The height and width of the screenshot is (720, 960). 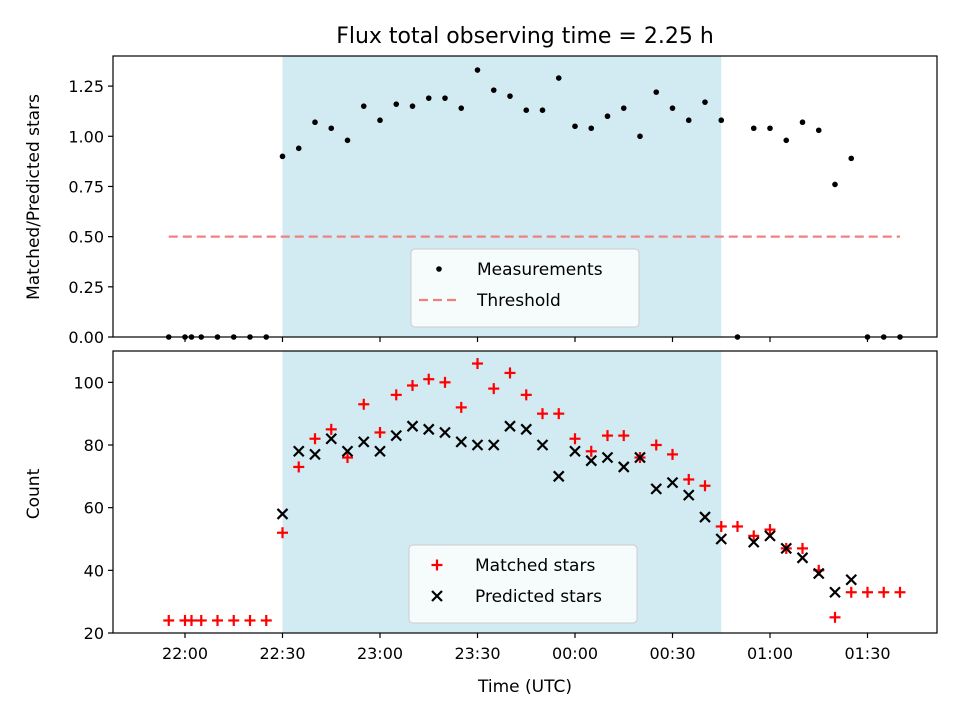 I want to click on x-tick-label: 01:30, so click(x=867, y=653).